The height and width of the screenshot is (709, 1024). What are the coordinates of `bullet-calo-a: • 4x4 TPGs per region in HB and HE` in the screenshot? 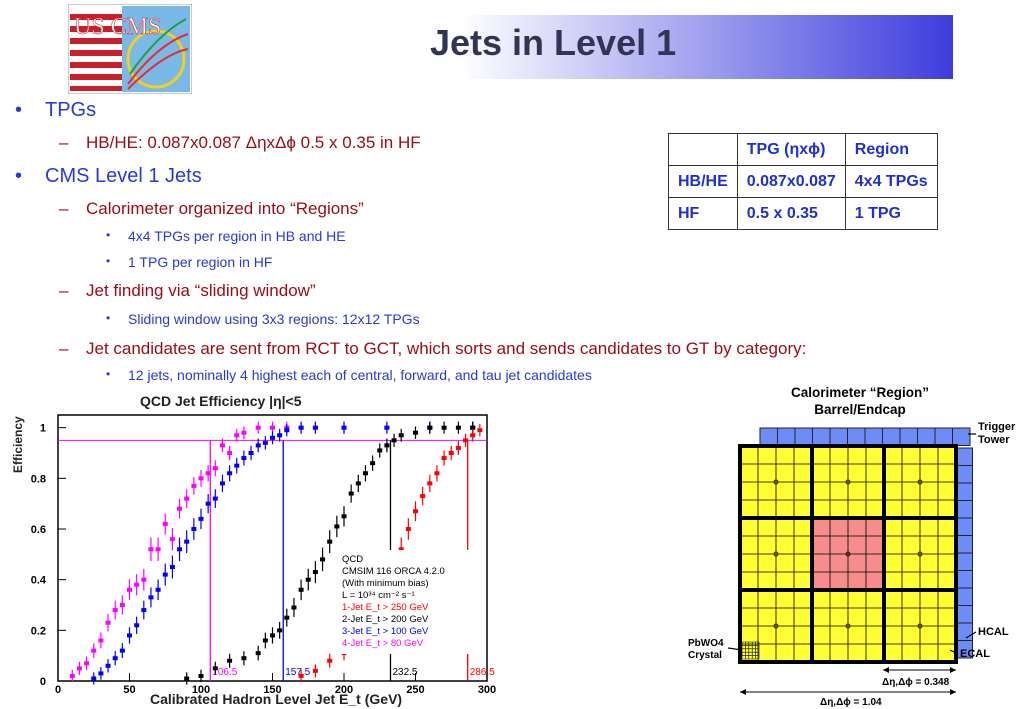 It's located at (226, 236).